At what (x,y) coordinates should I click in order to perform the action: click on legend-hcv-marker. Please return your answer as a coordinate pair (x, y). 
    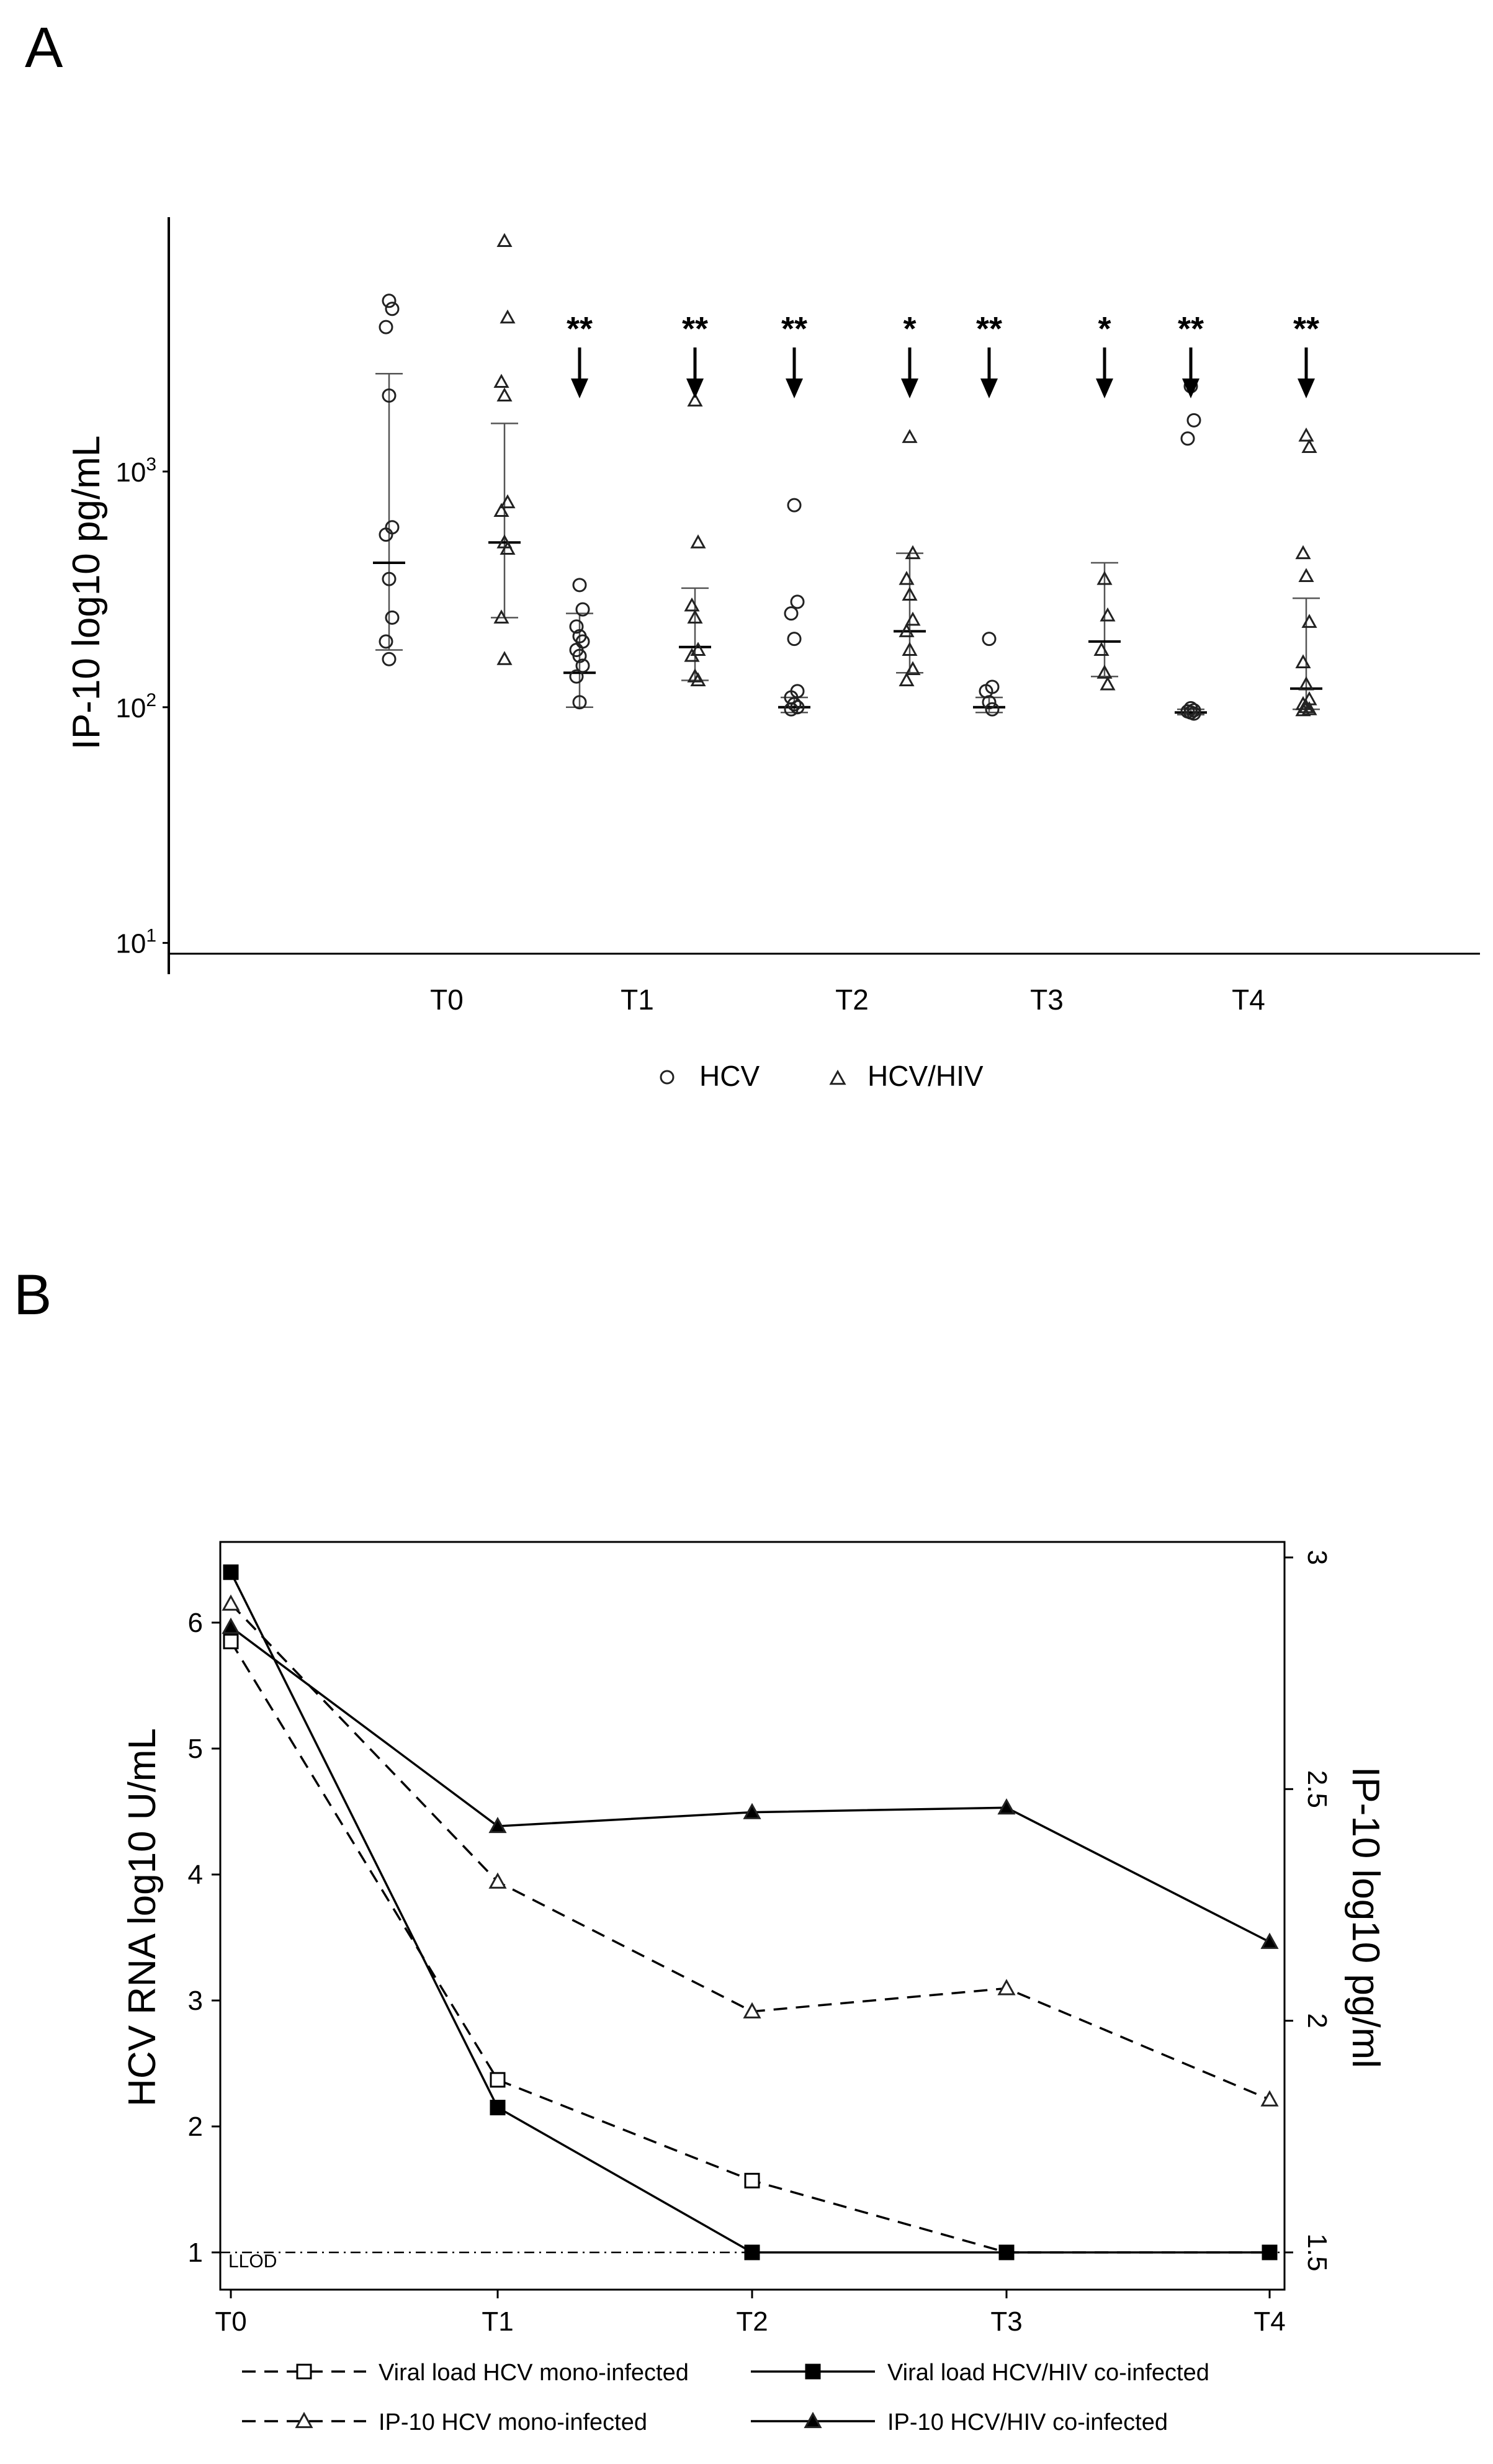
    Looking at the image, I should click on (667, 1077).